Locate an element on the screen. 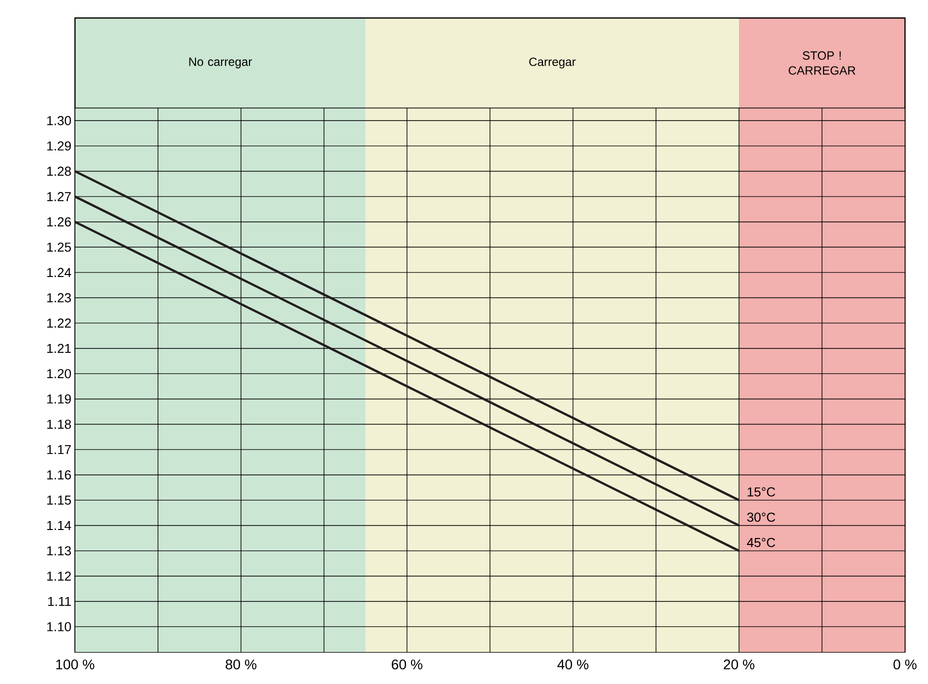  y-tick-label: 1.21 is located at coordinates (59, 348).